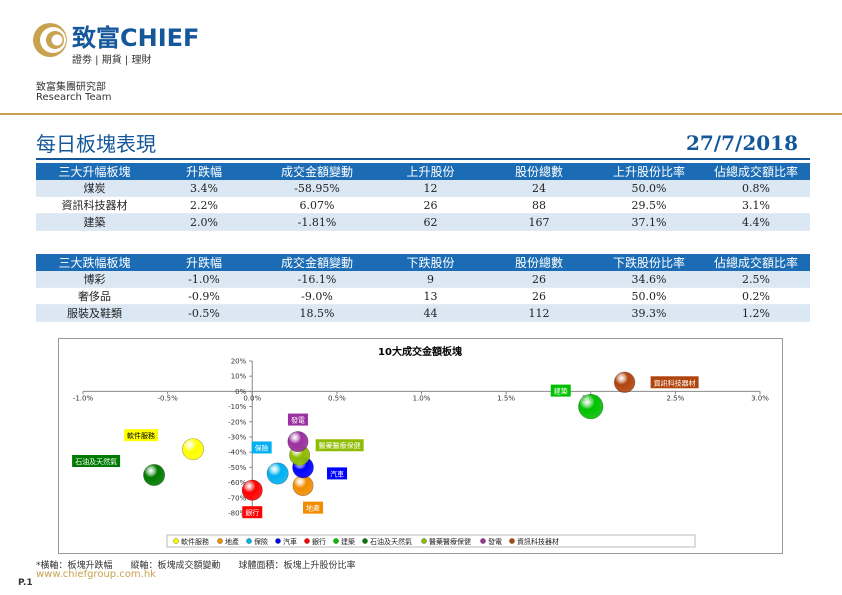 The width and height of the screenshot is (842, 595). Describe the element at coordinates (539, 222) in the screenshot. I see `table-cell: 167` at that location.